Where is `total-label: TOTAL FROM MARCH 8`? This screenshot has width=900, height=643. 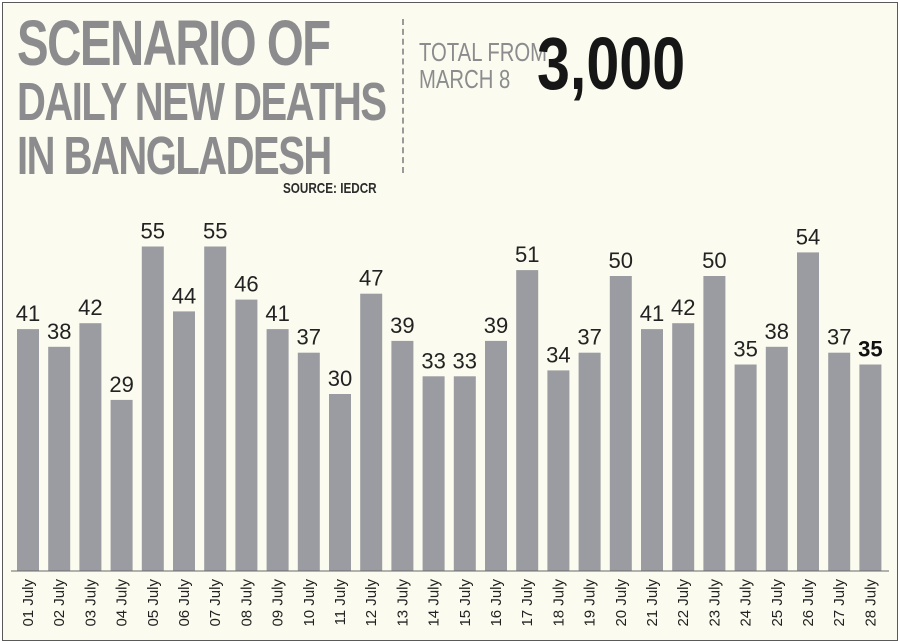 total-label: TOTAL FROM MARCH 8 is located at coordinates (483, 66).